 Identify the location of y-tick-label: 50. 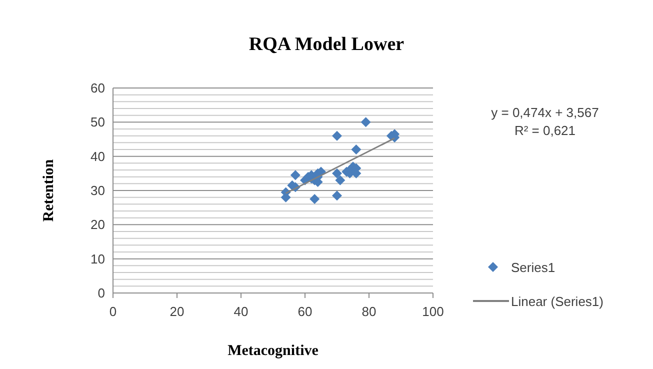
(97, 122).